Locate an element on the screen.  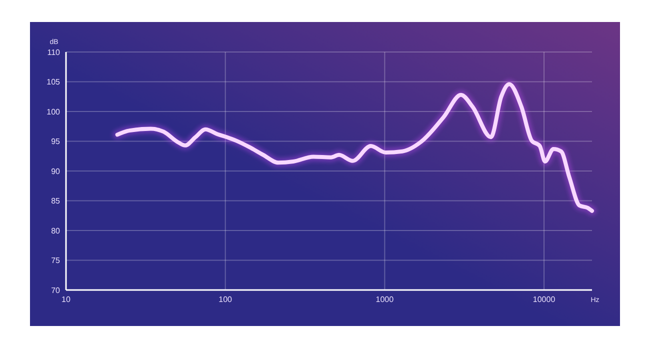
y-tick-label: 70 is located at coordinates (56, 290).